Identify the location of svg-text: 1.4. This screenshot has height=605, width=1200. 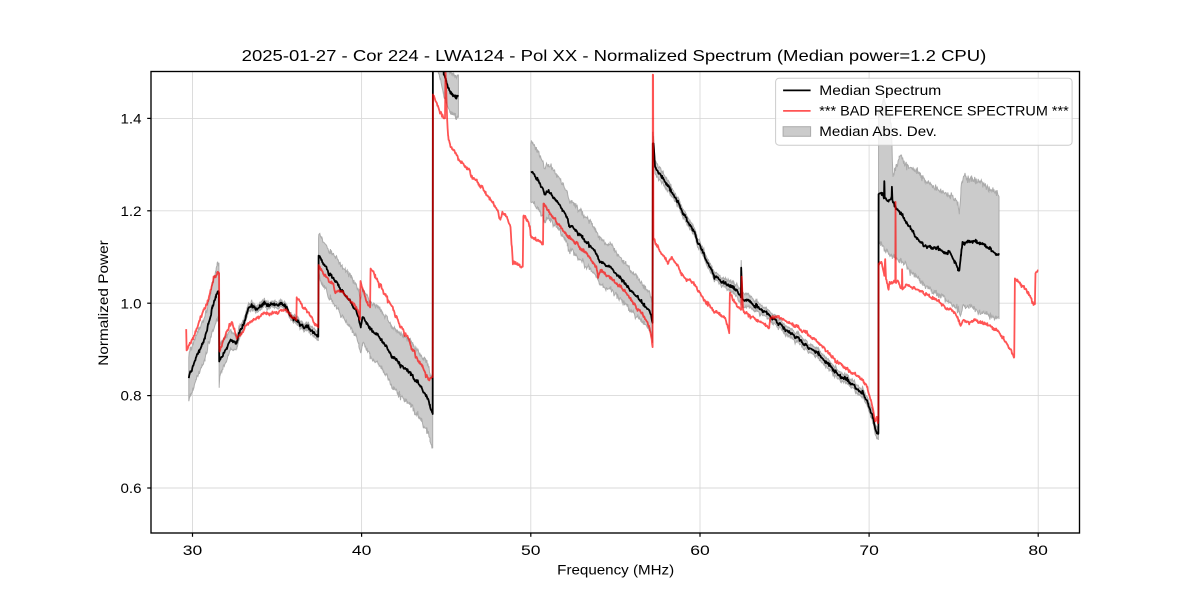
(131, 119).